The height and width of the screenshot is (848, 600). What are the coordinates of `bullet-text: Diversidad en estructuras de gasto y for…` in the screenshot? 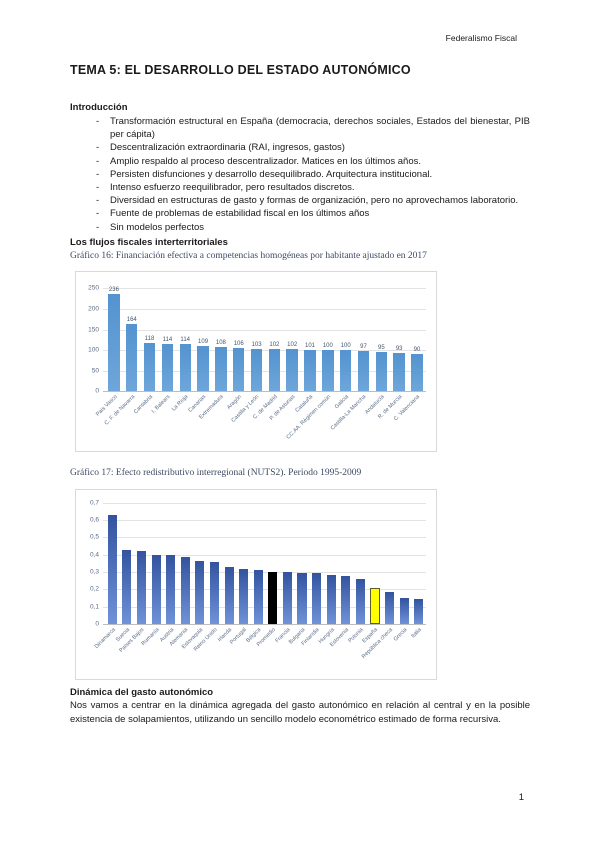 It's located at (314, 201).